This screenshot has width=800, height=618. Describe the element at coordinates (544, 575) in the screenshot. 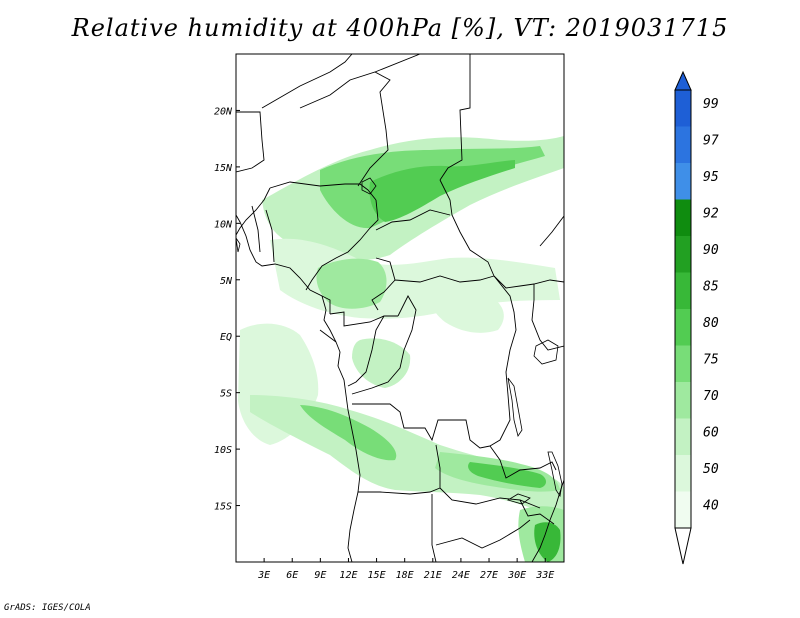

I see `lon-tick-label: 33E` at that location.